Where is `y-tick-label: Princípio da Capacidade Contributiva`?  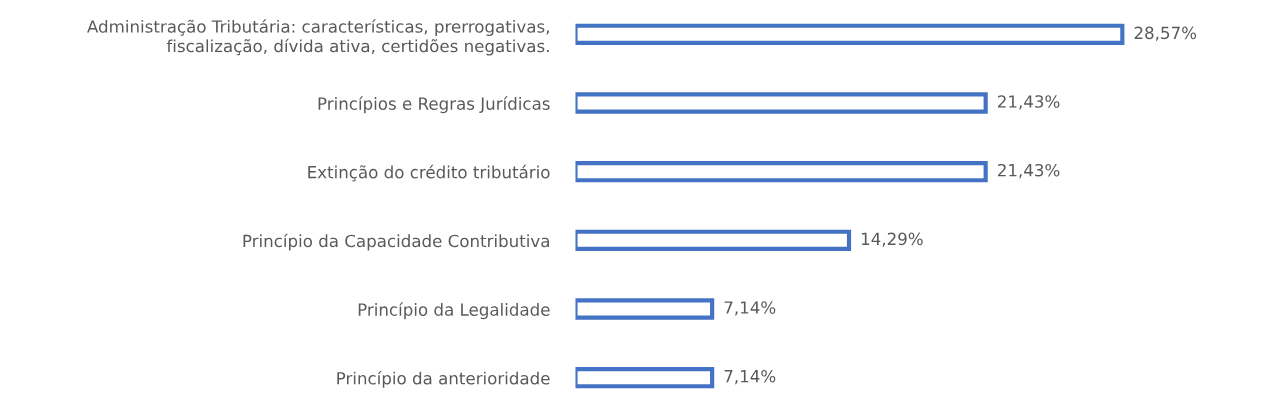 y-tick-label: Princípio da Capacidade Contributiva is located at coordinates (396, 242).